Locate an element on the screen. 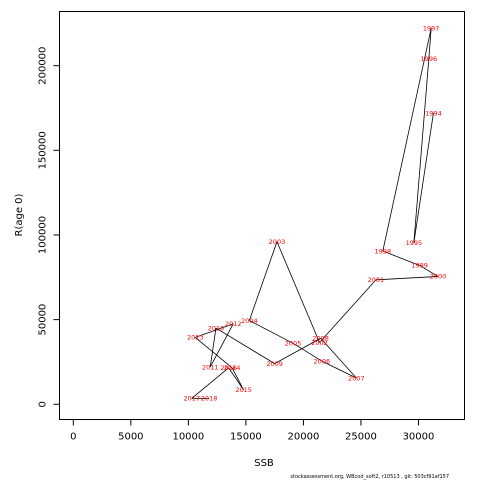 Image resolution: width=480 pixels, height=480 pixels. point-label-1996: 1996 is located at coordinates (429, 59).